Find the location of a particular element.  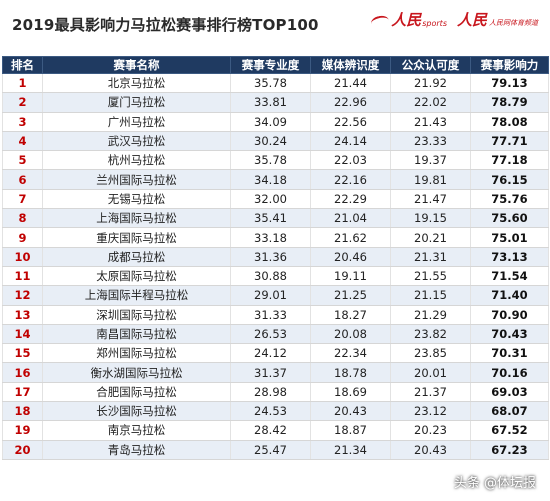

table-cell-name: 郑州国际马拉松 is located at coordinates (136, 353).